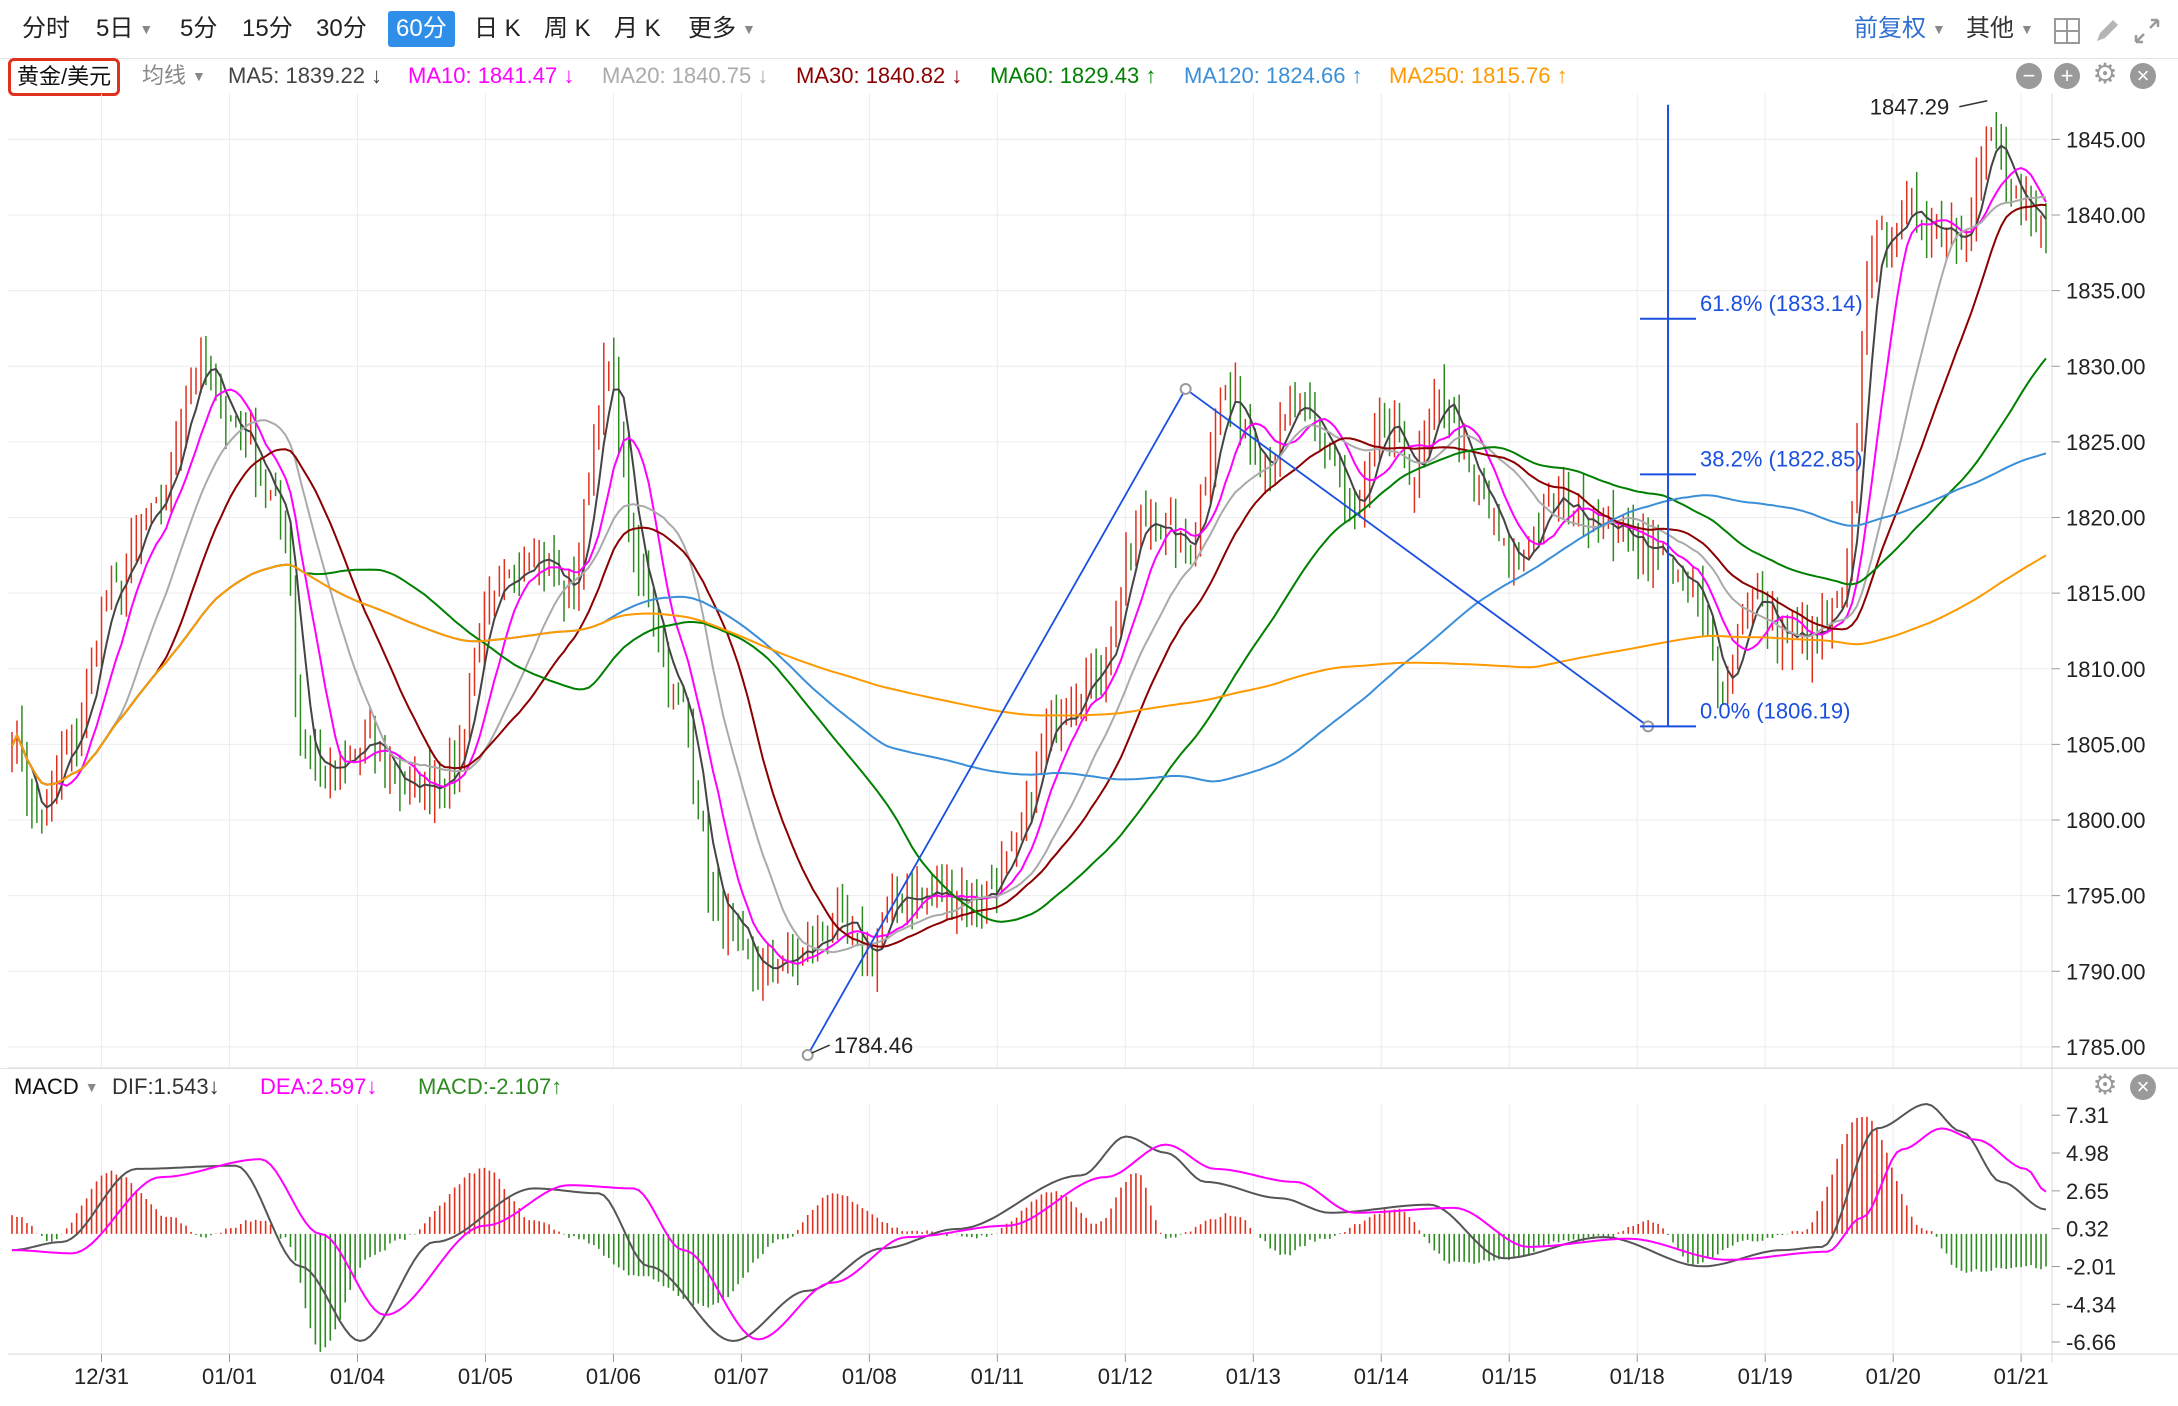  Describe the element at coordinates (2106, 971) in the screenshot. I see `price-tick-label: 1790.00` at that location.